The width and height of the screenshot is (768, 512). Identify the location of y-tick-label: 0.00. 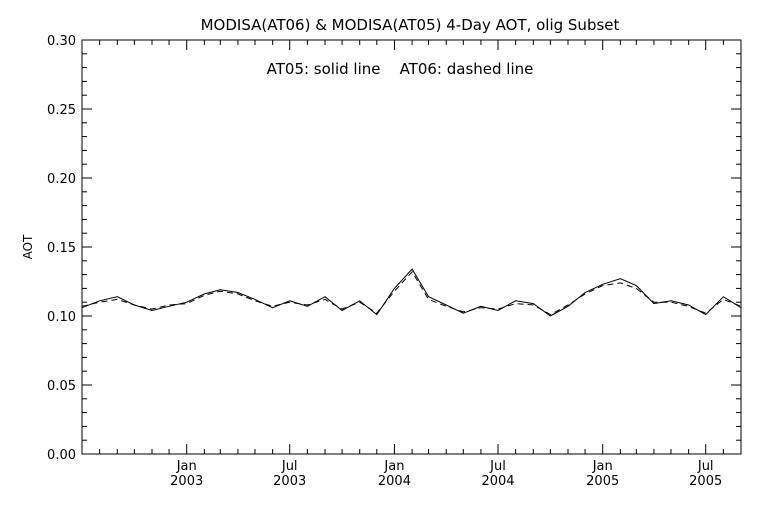
(61, 455).